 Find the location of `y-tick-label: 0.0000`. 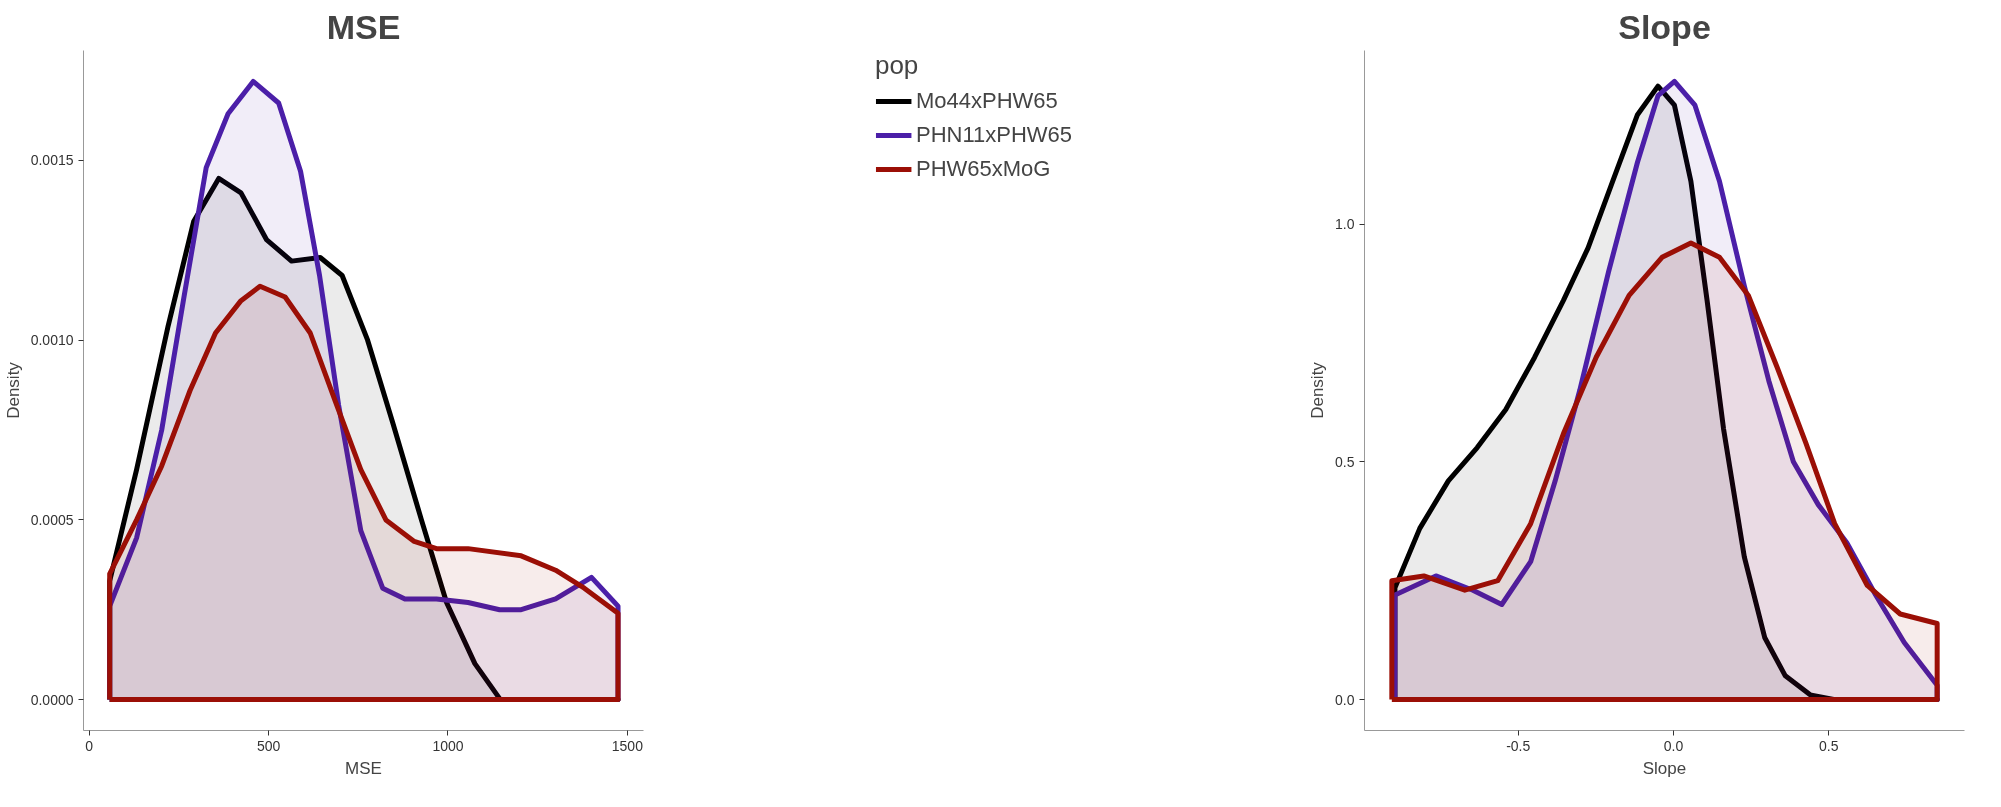

y-tick-label: 0.0000 is located at coordinates (52, 699).